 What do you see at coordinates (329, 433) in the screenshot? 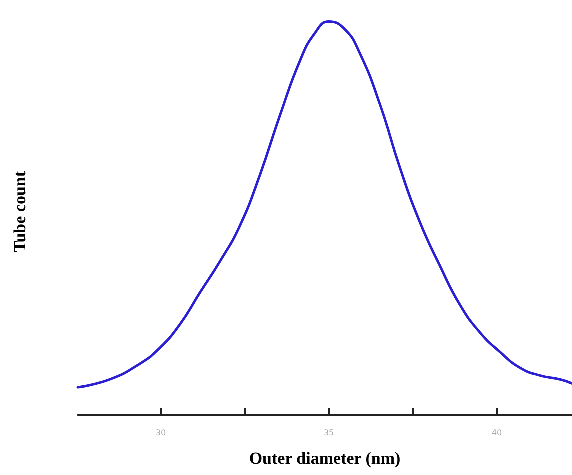
I see `x-tick-label: 35` at bounding box center [329, 433].